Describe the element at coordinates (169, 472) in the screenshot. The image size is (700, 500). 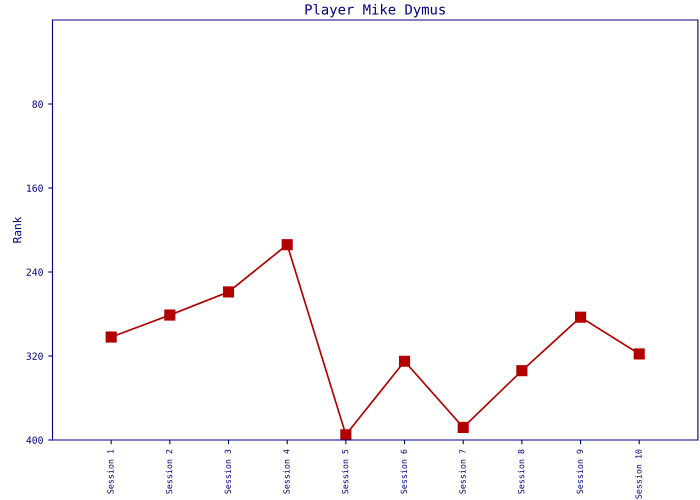
I see `x-tick-label: Session 2` at that location.